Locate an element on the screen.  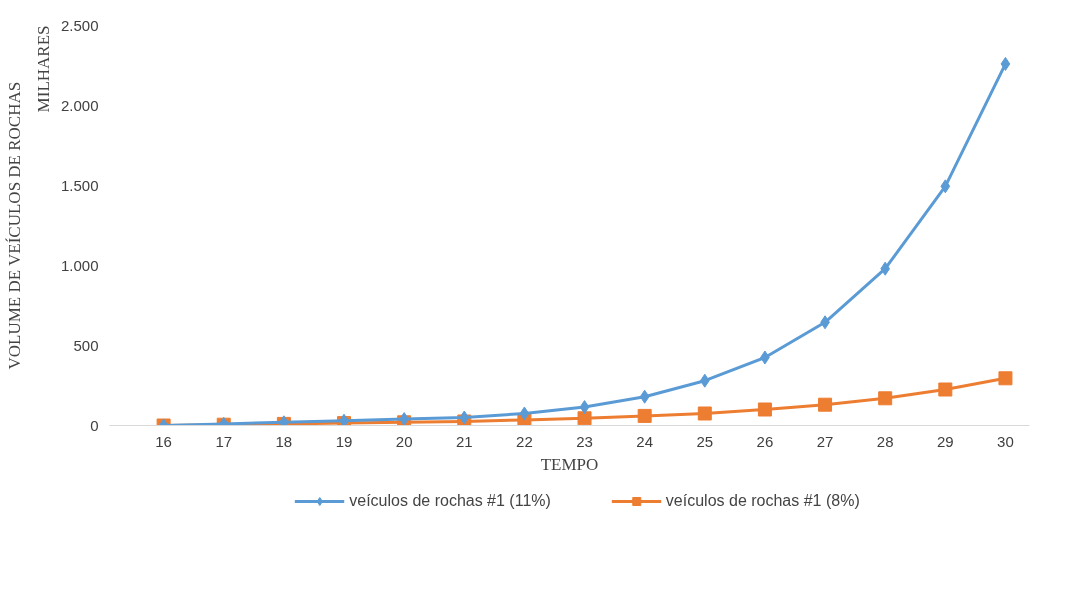
x-tick-label: 19 is located at coordinates (344, 441).